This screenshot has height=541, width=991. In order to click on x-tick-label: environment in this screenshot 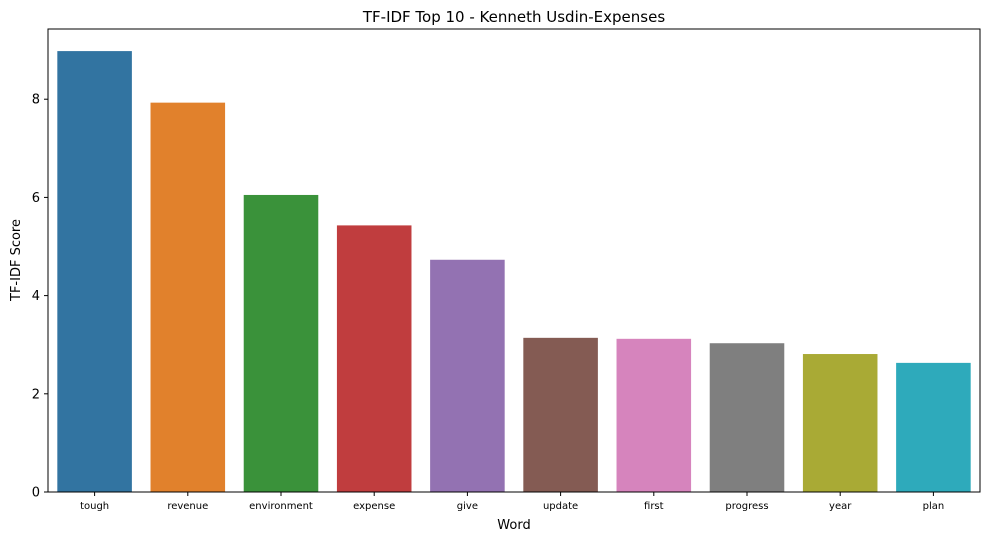, I will do `click(281, 506)`.